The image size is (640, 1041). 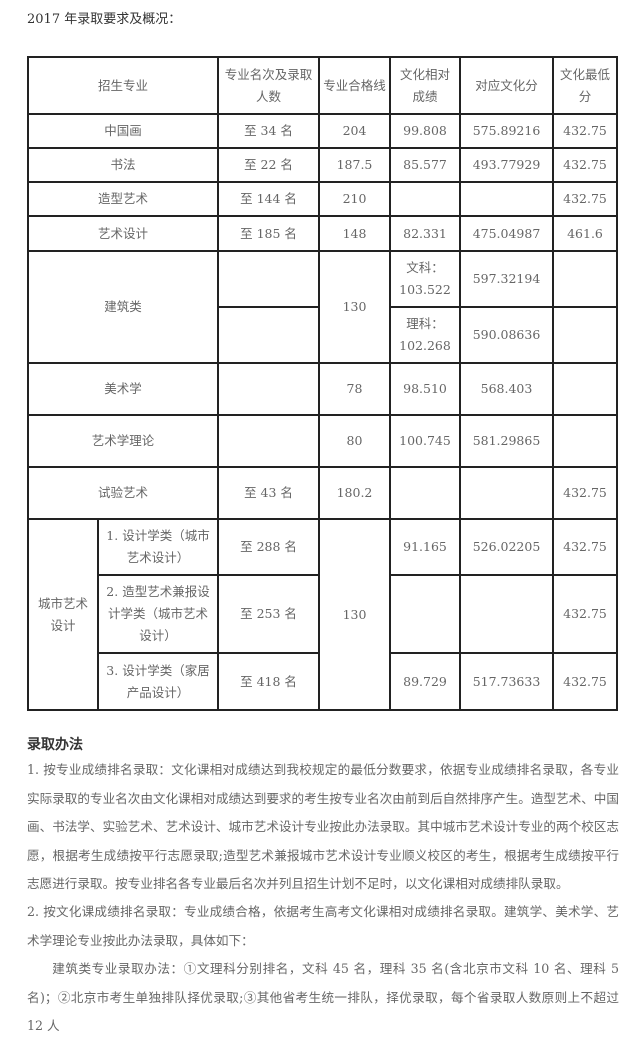 I want to click on pass-cell: 80, so click(x=354, y=441).